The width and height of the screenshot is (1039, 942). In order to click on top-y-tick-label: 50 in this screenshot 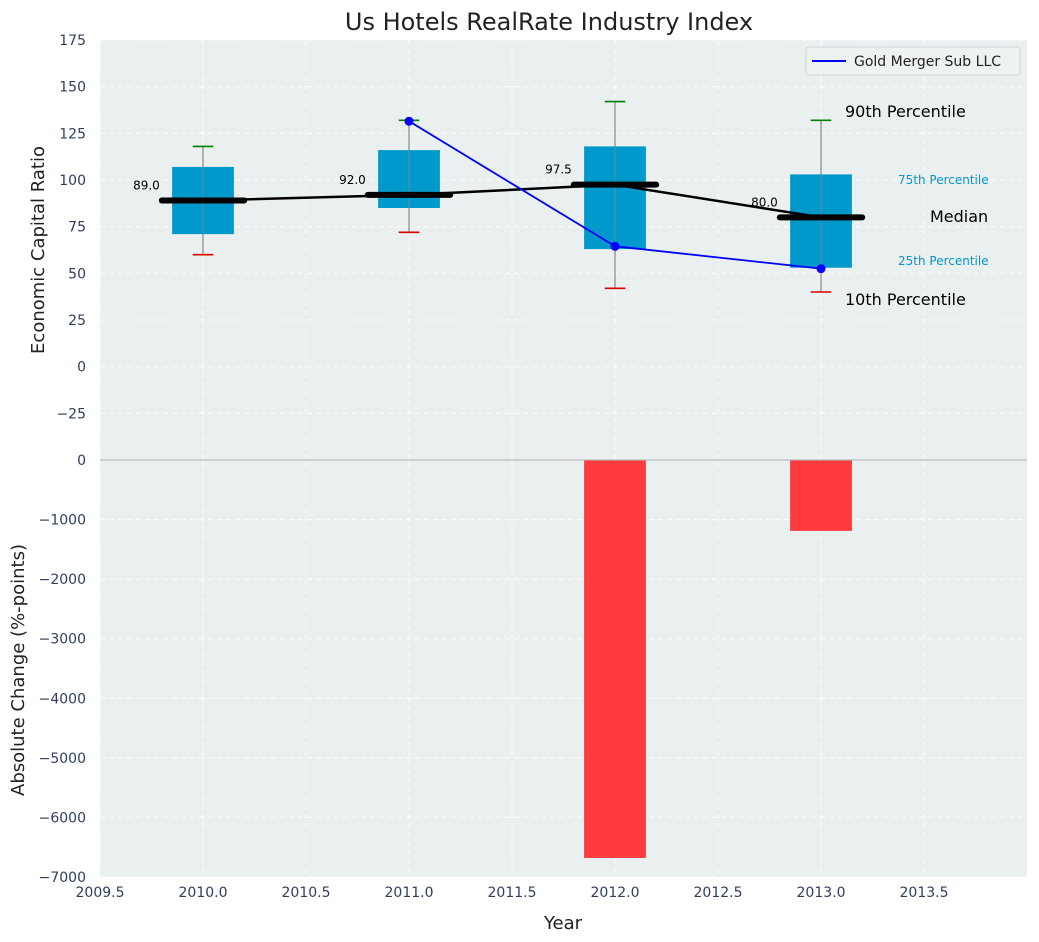, I will do `click(77, 274)`.